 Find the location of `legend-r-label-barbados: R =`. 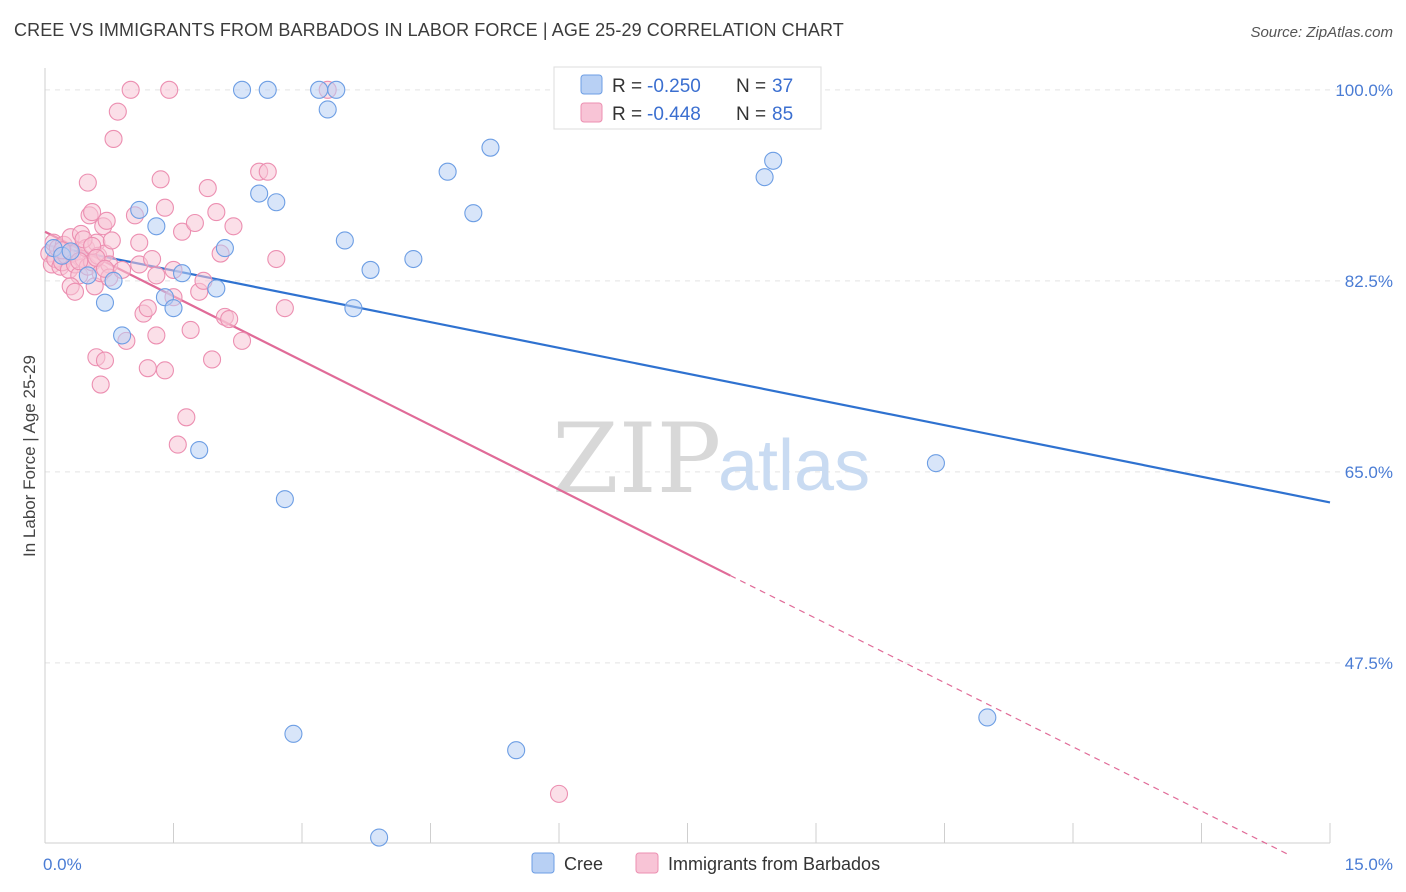

legend-r-label-barbados: R = is located at coordinates (627, 114).